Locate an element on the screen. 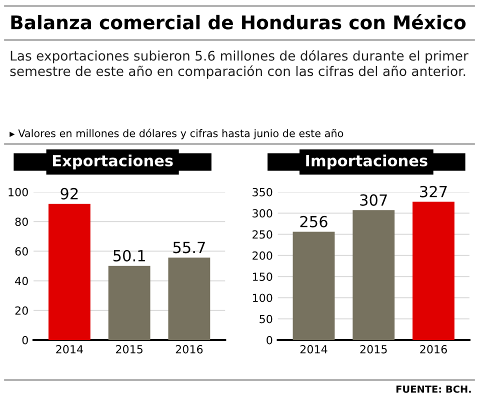 Image resolution: width=479 pixels, height=400 pixels. data-label: 50.1 is located at coordinates (129, 256).